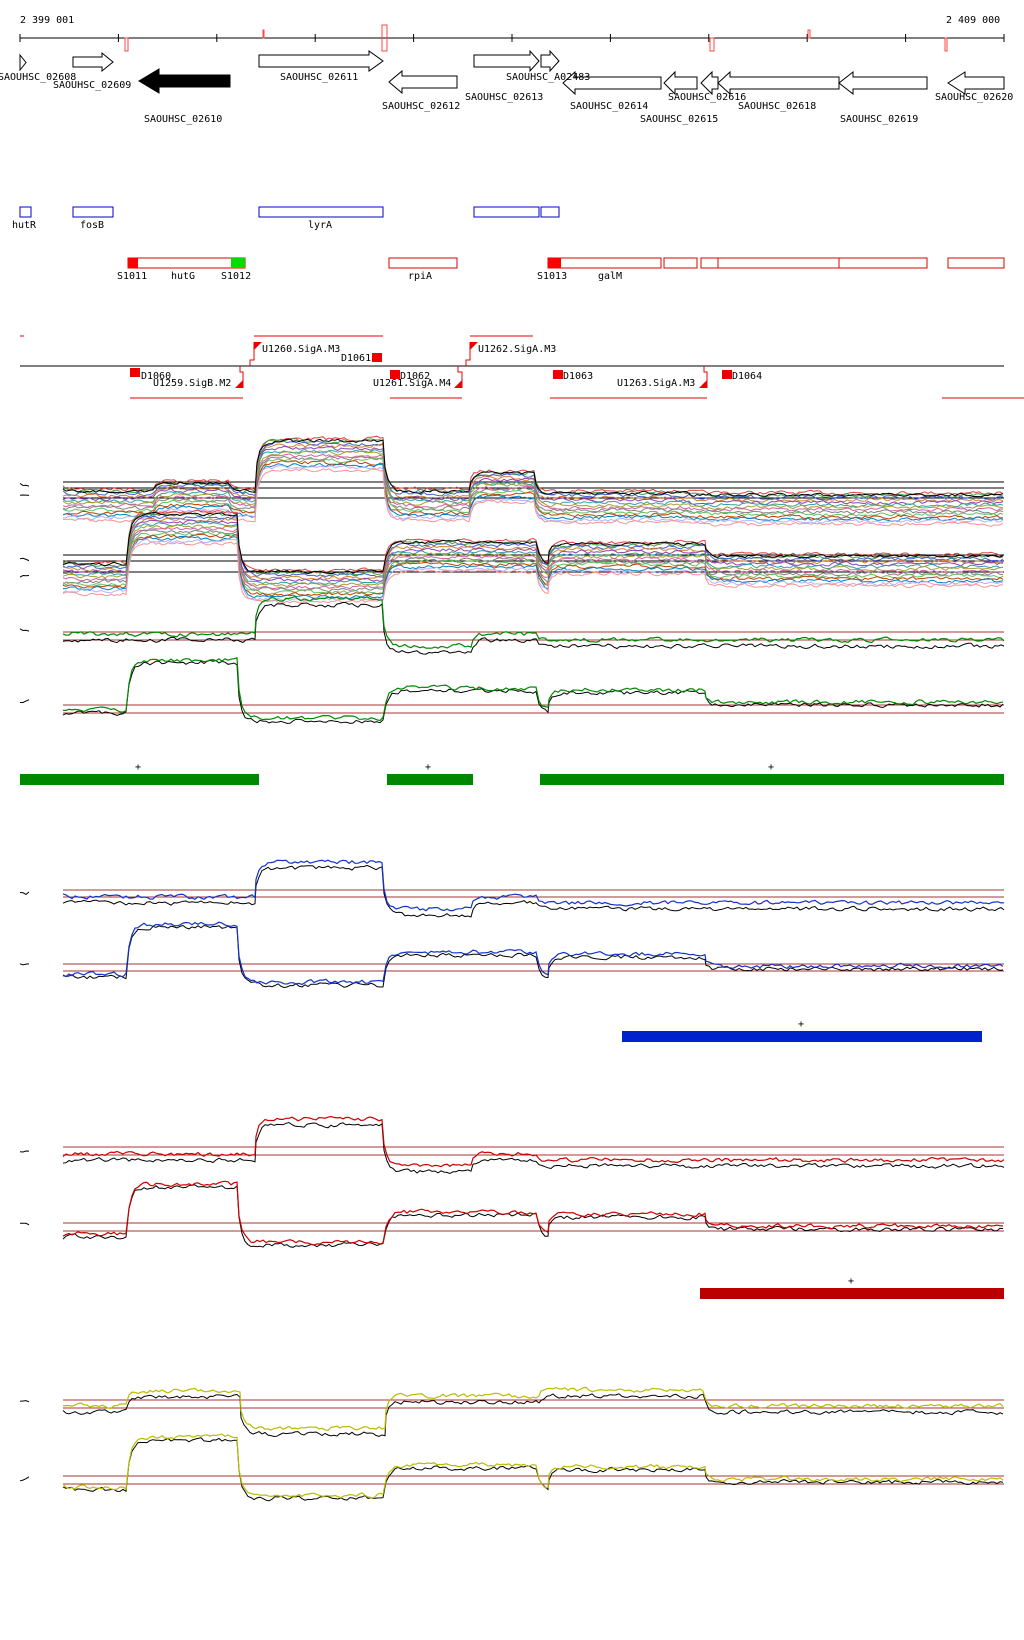 The image size is (1024, 1640). I want to click on gene-label: SAOUHSC_02615, so click(679, 119).